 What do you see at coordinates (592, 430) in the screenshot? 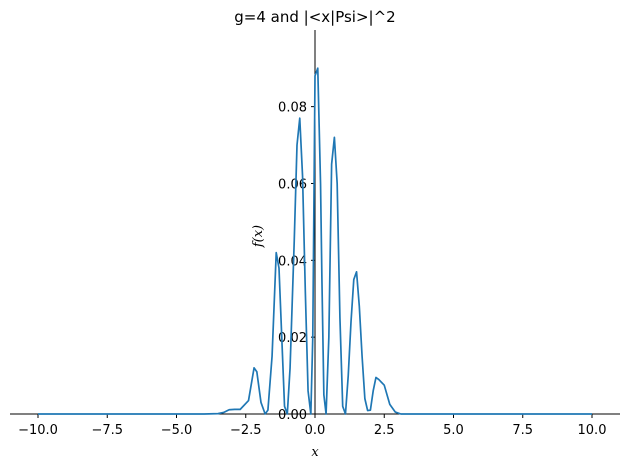
I see `x-tick-label: 10.0` at bounding box center [592, 430].